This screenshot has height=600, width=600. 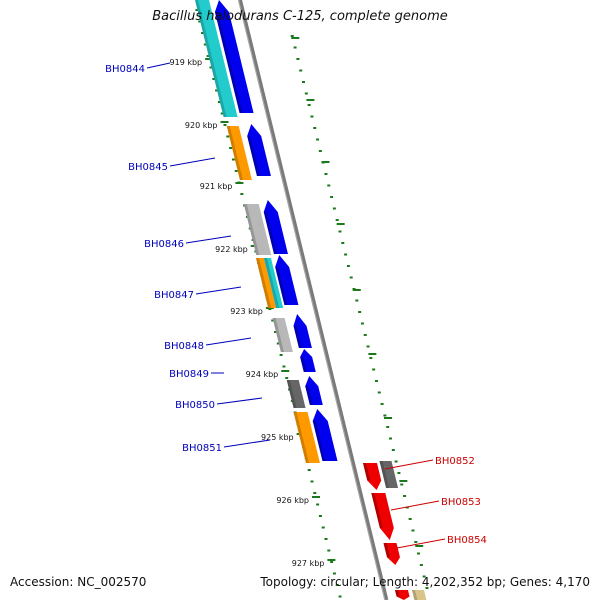 What do you see at coordinates (174, 295) in the screenshot?
I see `gene-label-bh0847: BH0847` at bounding box center [174, 295].